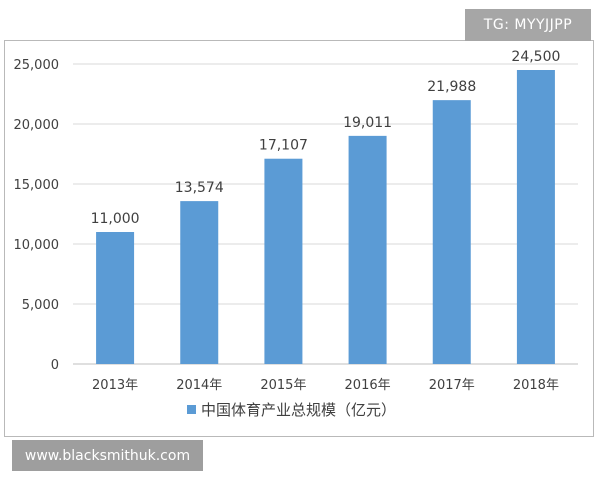 The width and height of the screenshot is (600, 480). Describe the element at coordinates (55, 365) in the screenshot. I see `y-tick-label: 0` at that location.